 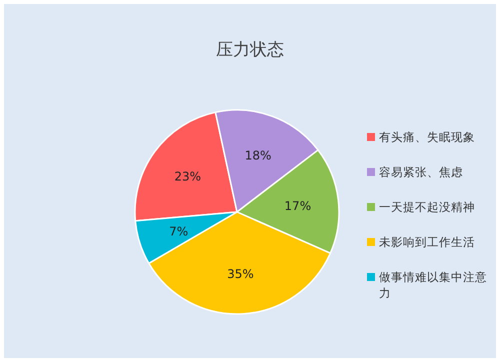 I want to click on legend-label: 有头痛、失眠现象, so click(x=427, y=137).